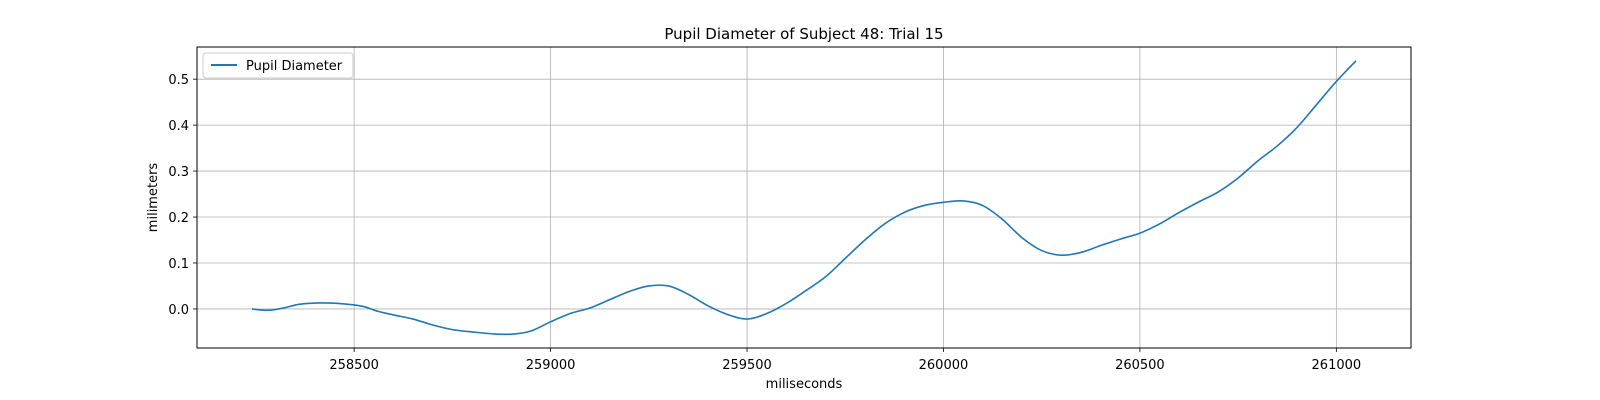 The image size is (1600, 400). I want to click on x-tick-label: 260500, so click(1140, 365).